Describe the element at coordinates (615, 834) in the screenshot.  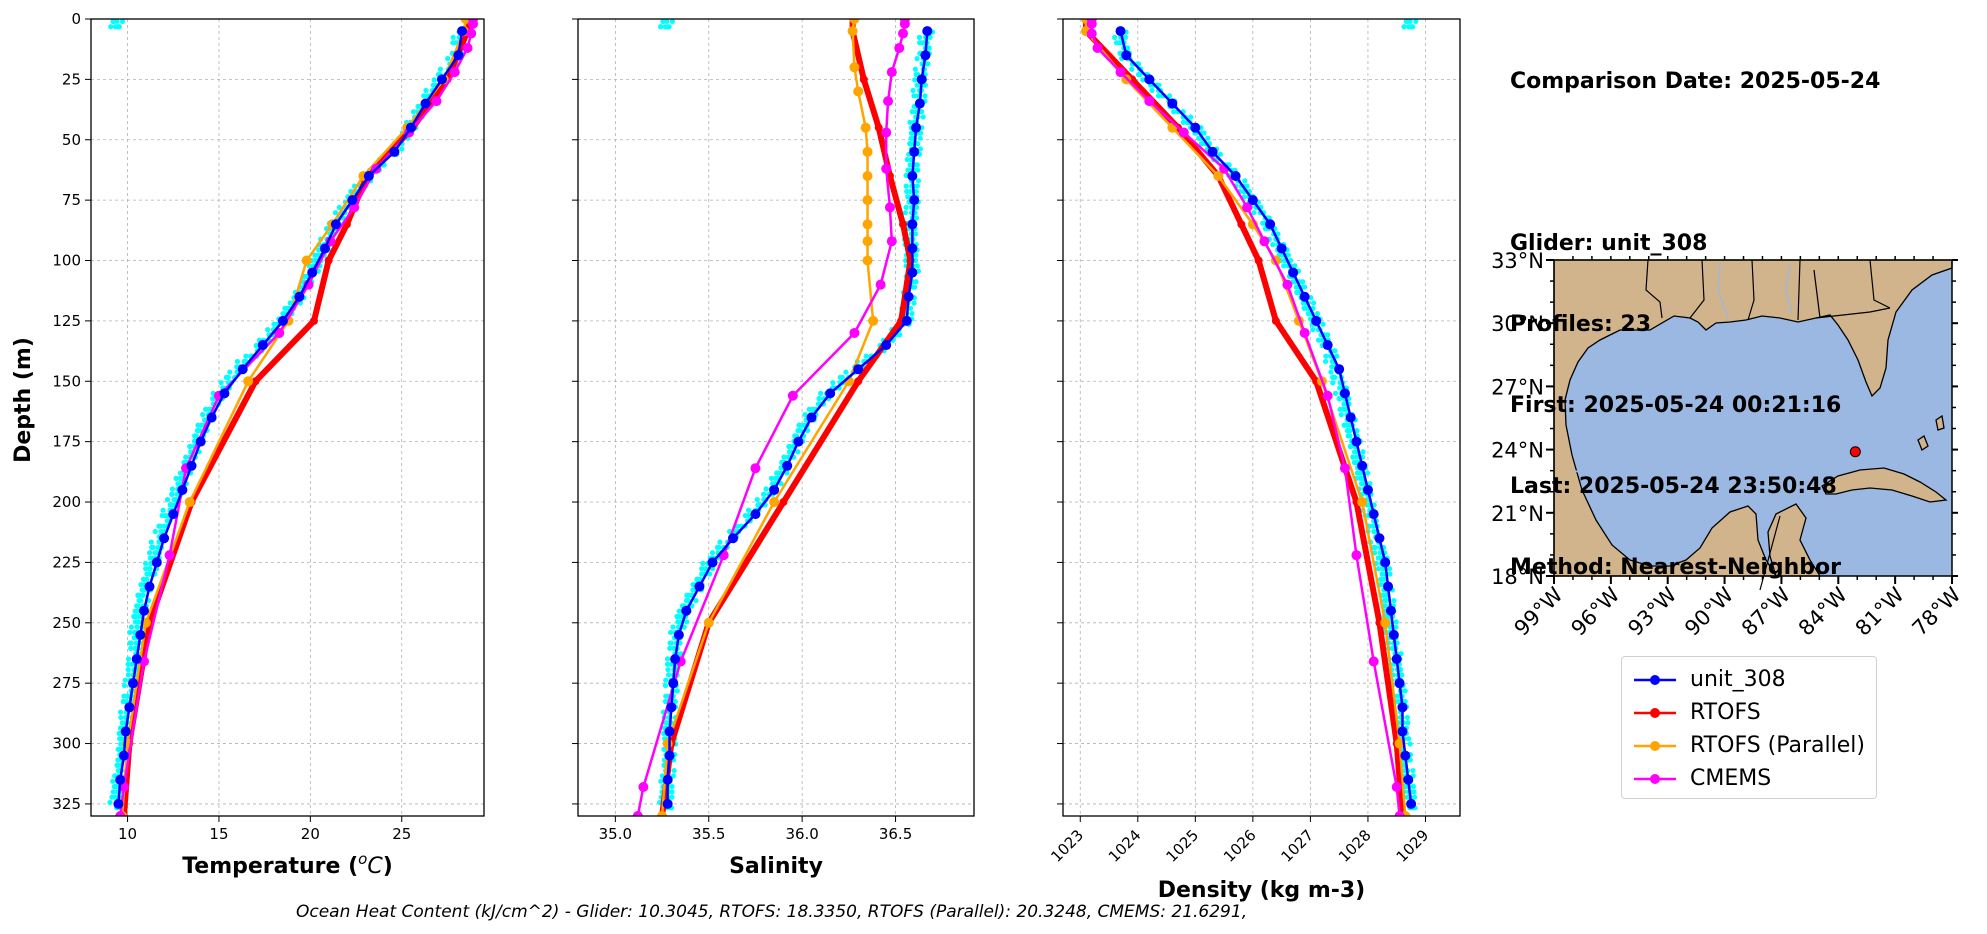
I see `x-tick-label: 35.0` at that location.